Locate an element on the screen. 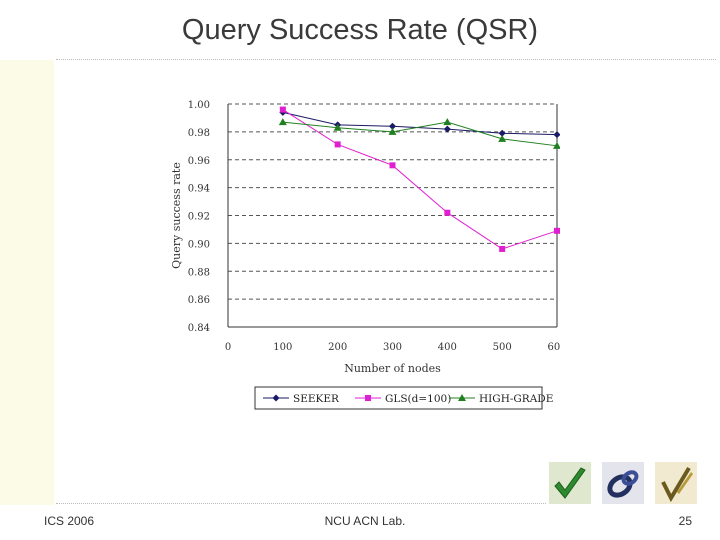 Image resolution: width=720 pixels, height=540 pixels. y-tick-label: 0.94 is located at coordinates (199, 189).